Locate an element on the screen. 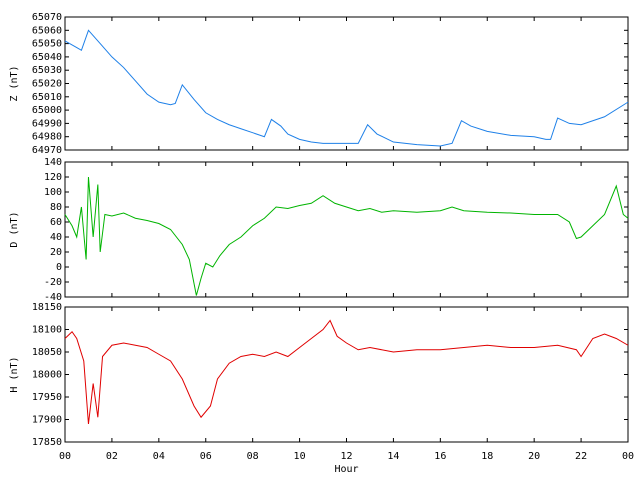 The width and height of the screenshot is (640, 480). y-axis-label: Z (nT) is located at coordinates (14, 83).